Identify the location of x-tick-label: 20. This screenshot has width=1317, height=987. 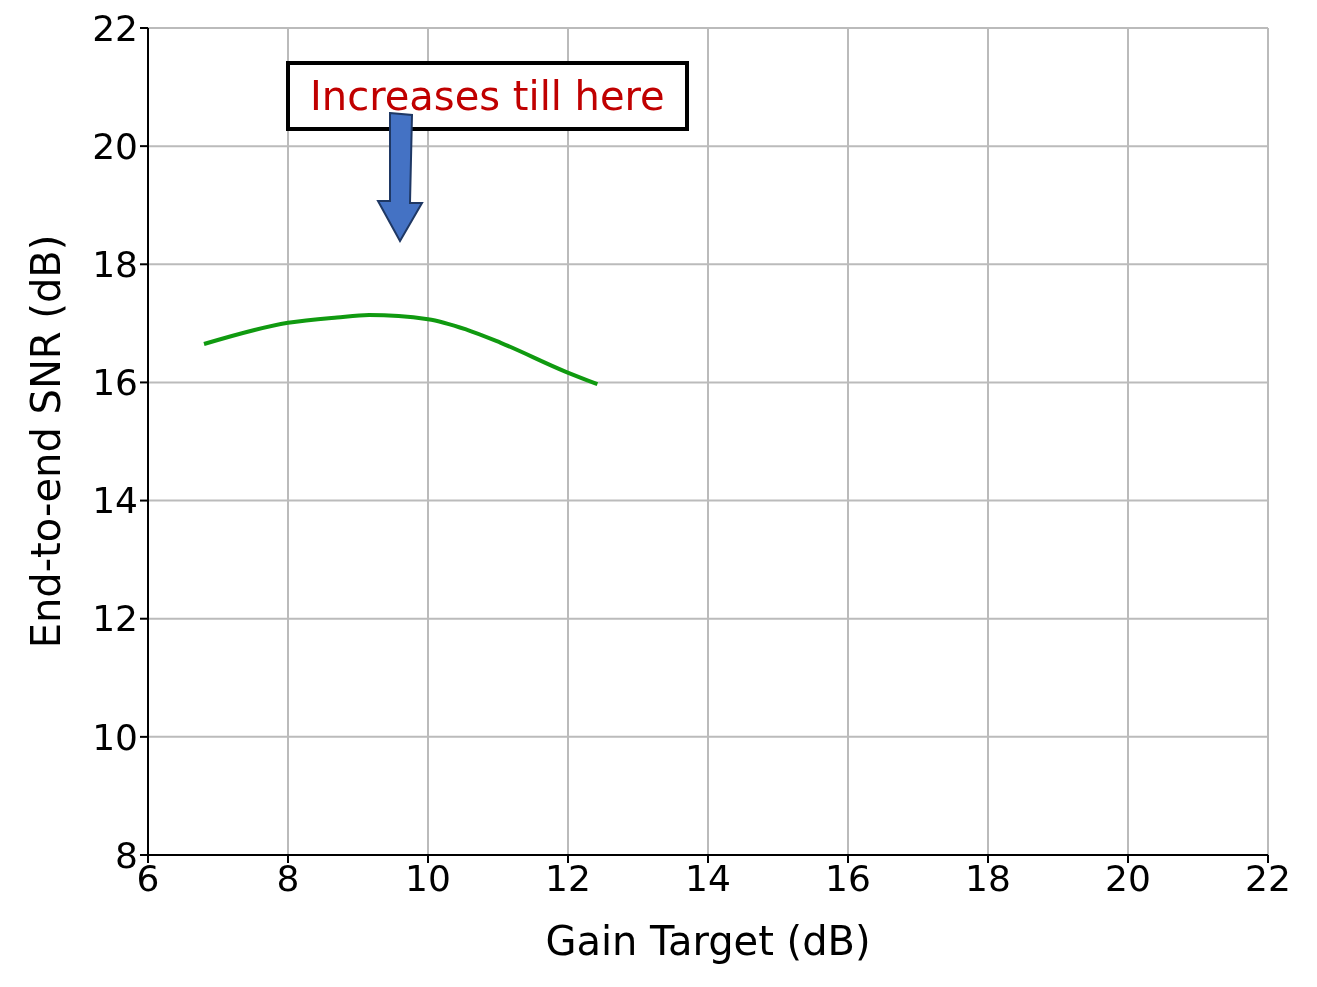
(1128, 878).